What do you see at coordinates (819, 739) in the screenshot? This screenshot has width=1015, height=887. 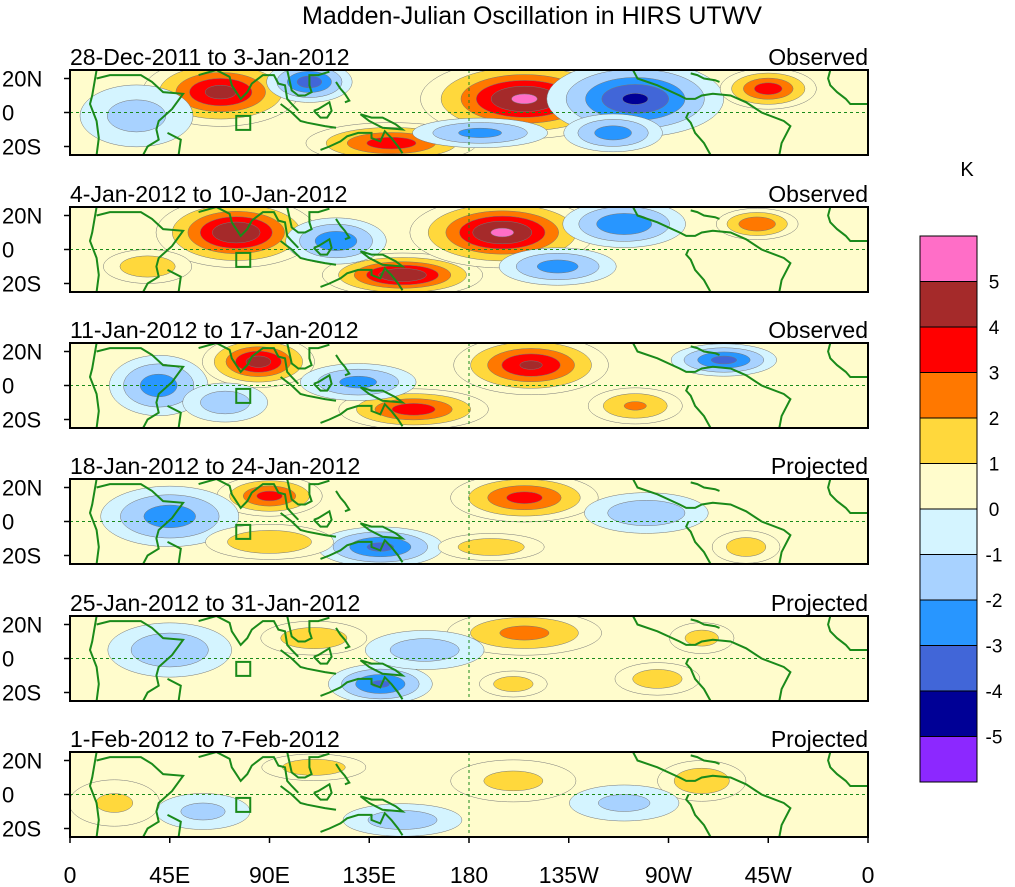 I see `panel-data-type: Projected` at bounding box center [819, 739].